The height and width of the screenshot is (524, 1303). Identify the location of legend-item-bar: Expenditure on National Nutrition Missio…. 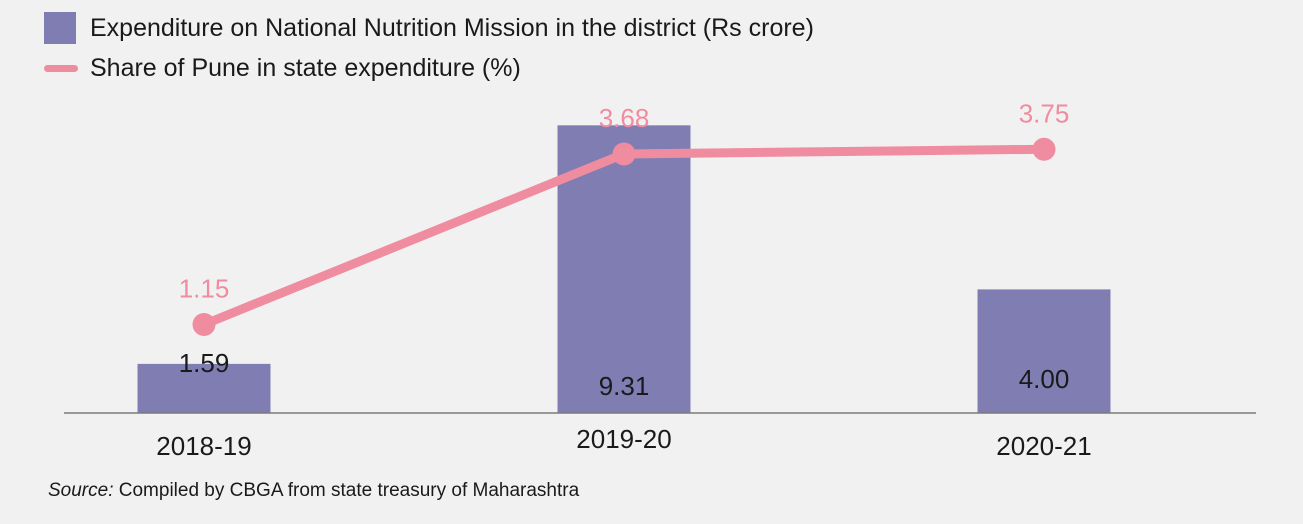
(429, 28).